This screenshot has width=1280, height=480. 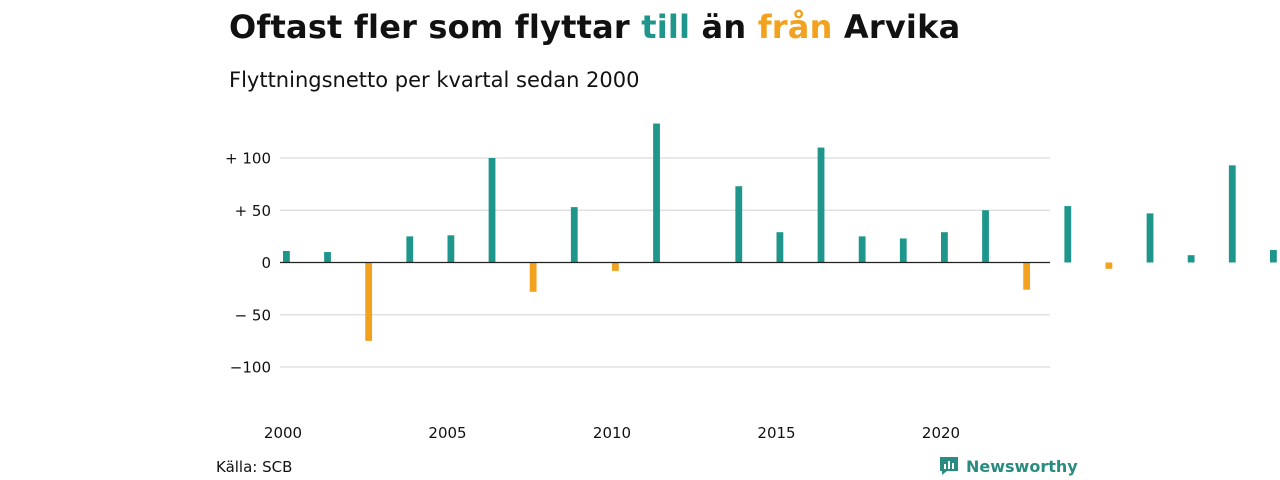 I want to click on x-tick-label: 2005, so click(x=447, y=433).